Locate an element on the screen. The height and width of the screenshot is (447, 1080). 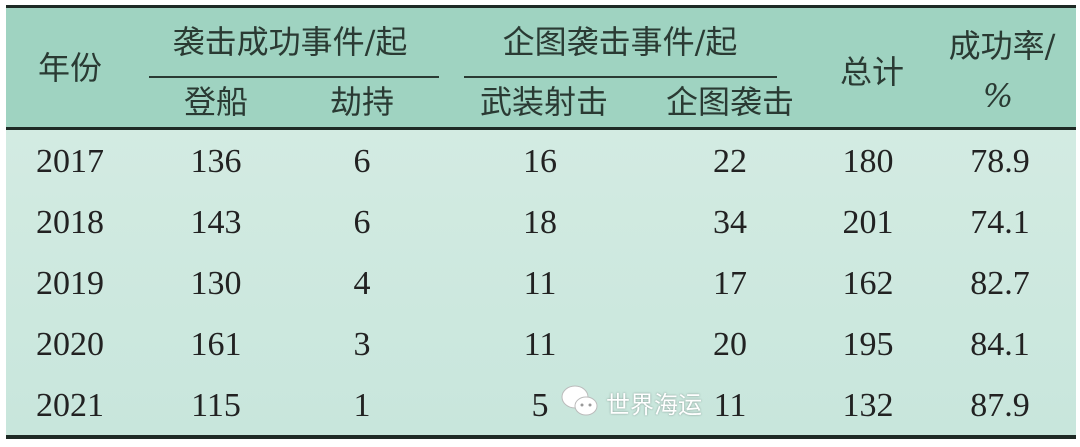
cell-hijack: 3 is located at coordinates (362, 344).